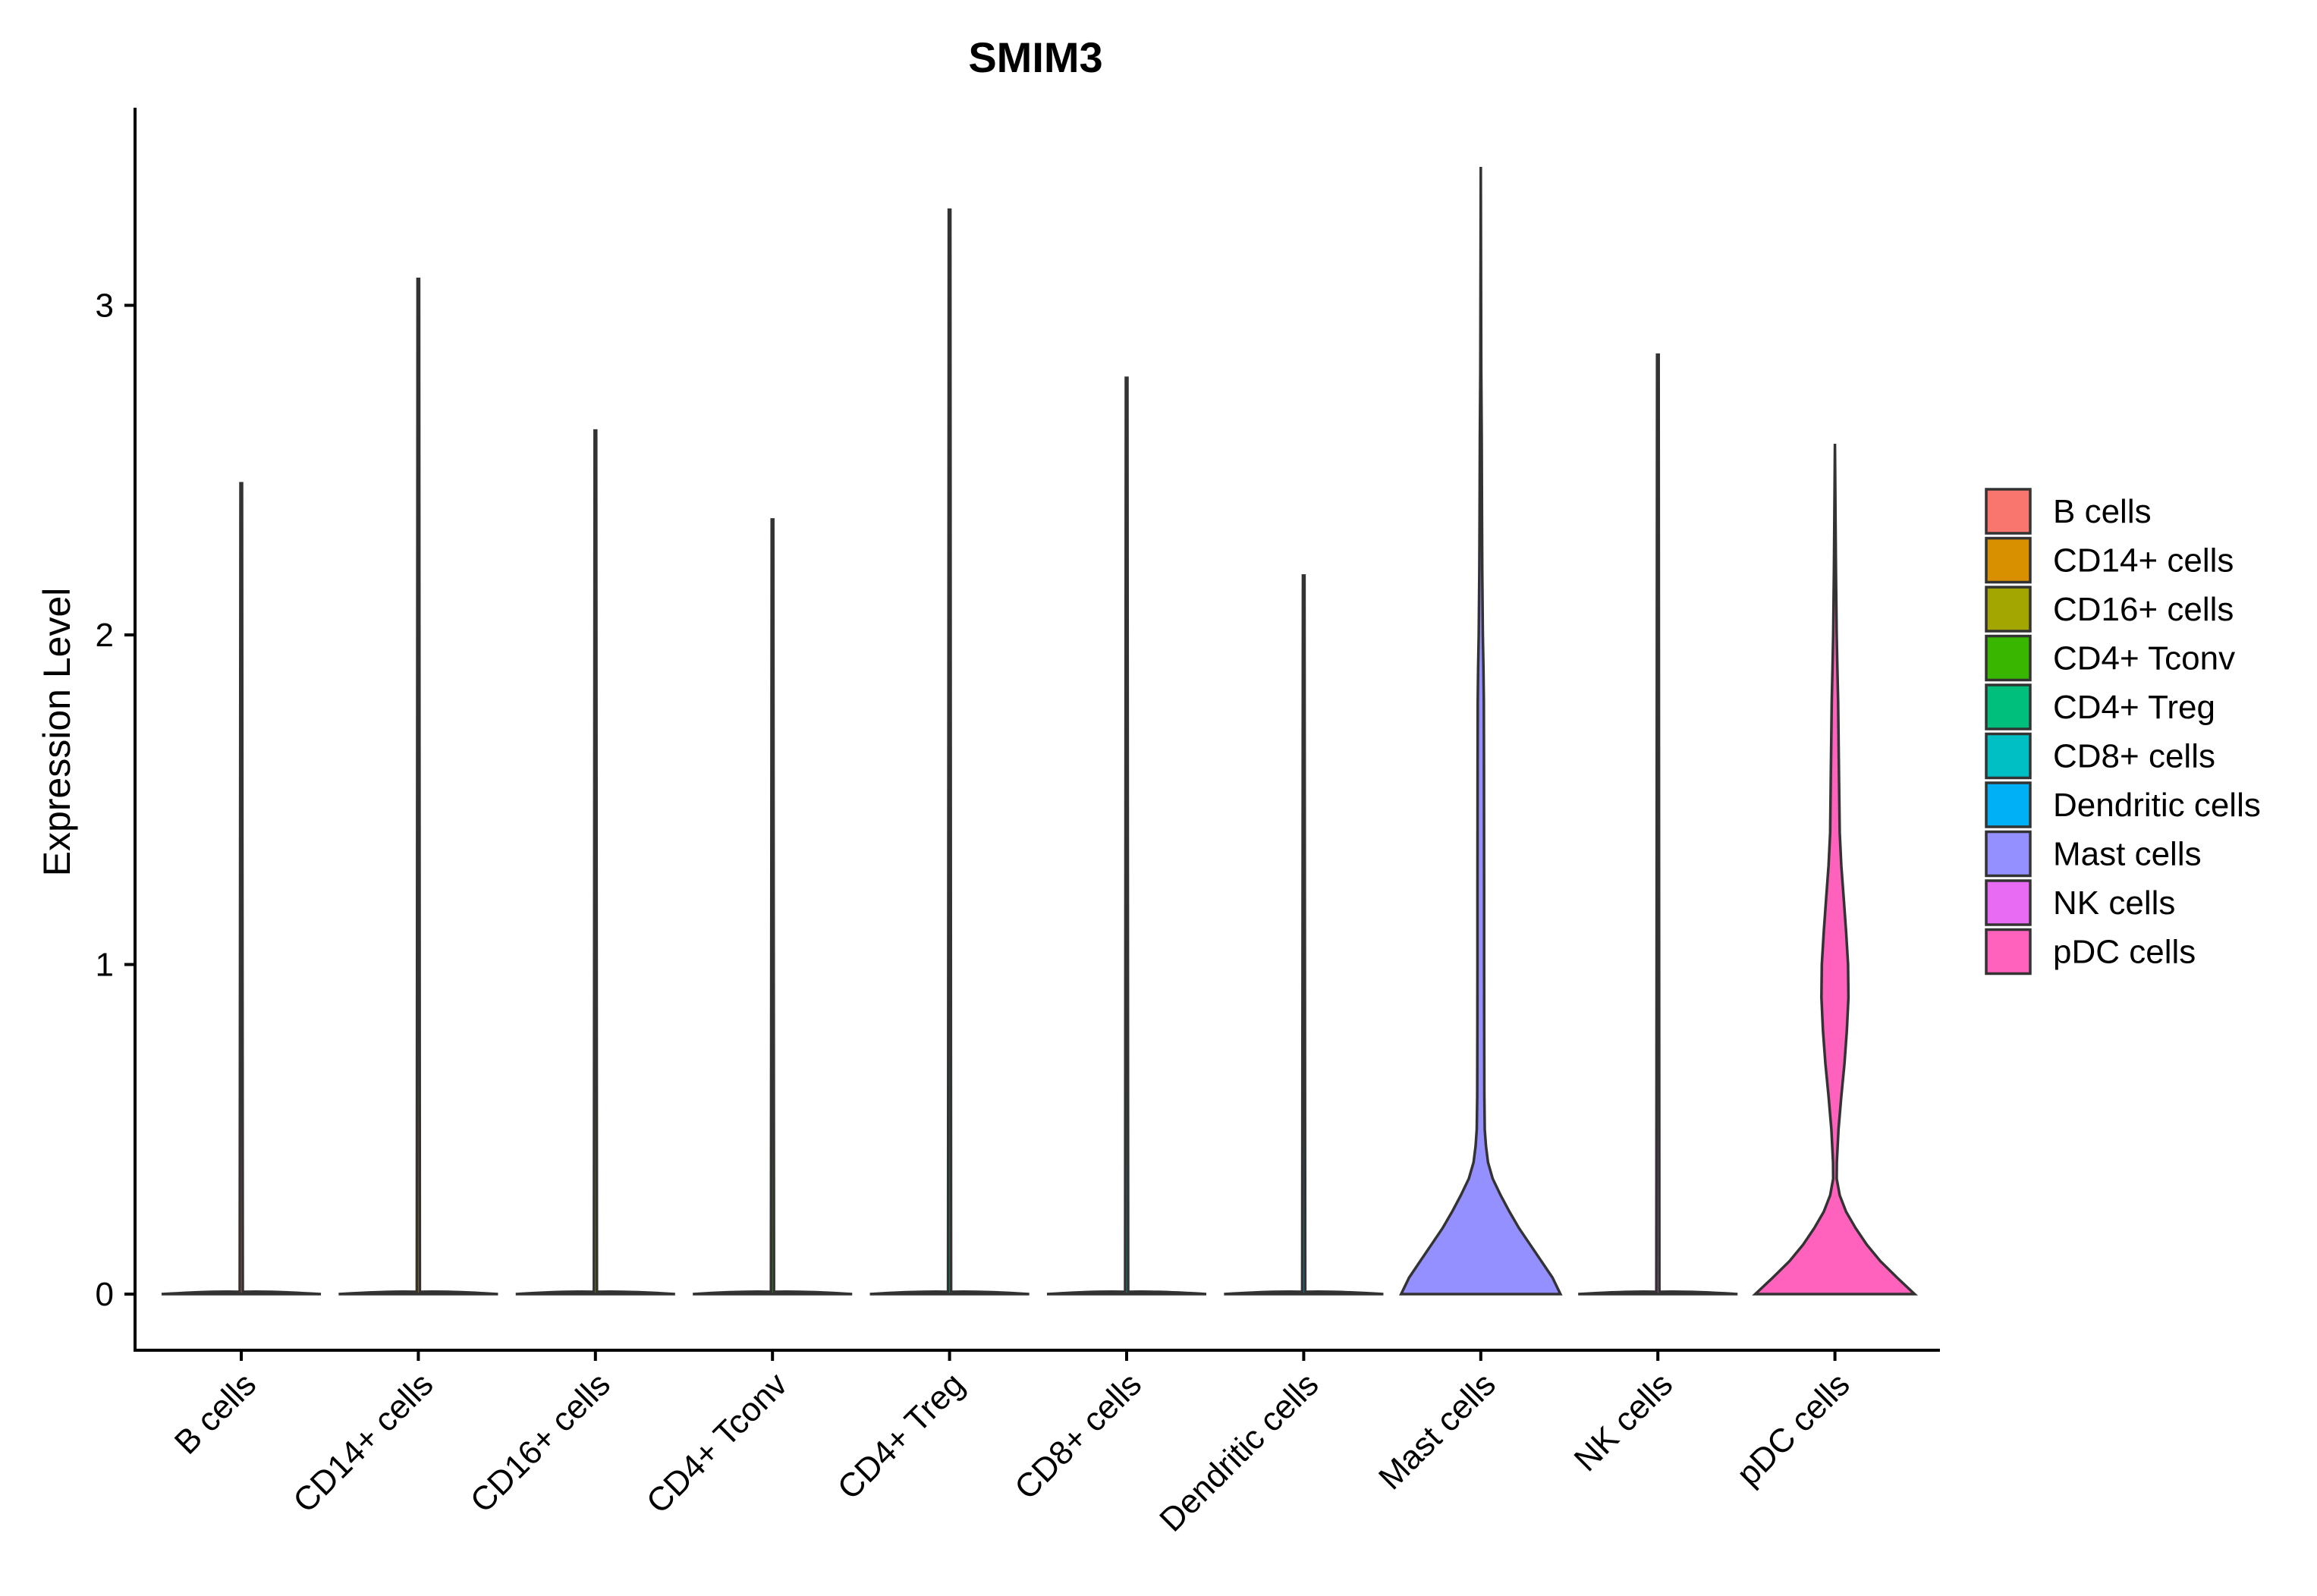  Describe the element at coordinates (2114, 903) in the screenshot. I see `legend-label: NK cells` at that location.